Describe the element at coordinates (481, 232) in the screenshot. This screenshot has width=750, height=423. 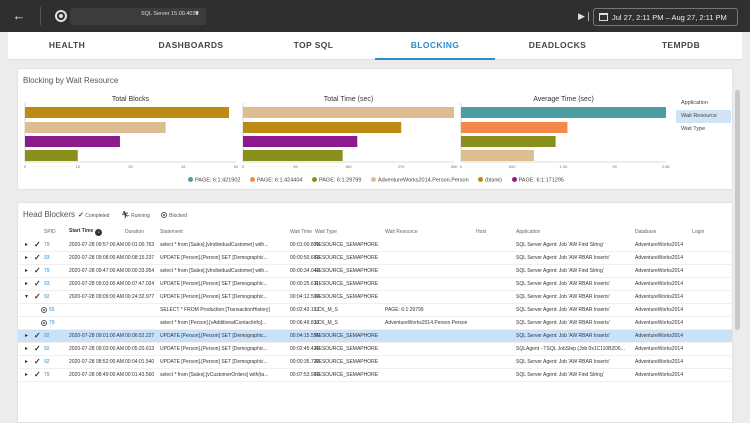
I see `col-host: Host` at that location.